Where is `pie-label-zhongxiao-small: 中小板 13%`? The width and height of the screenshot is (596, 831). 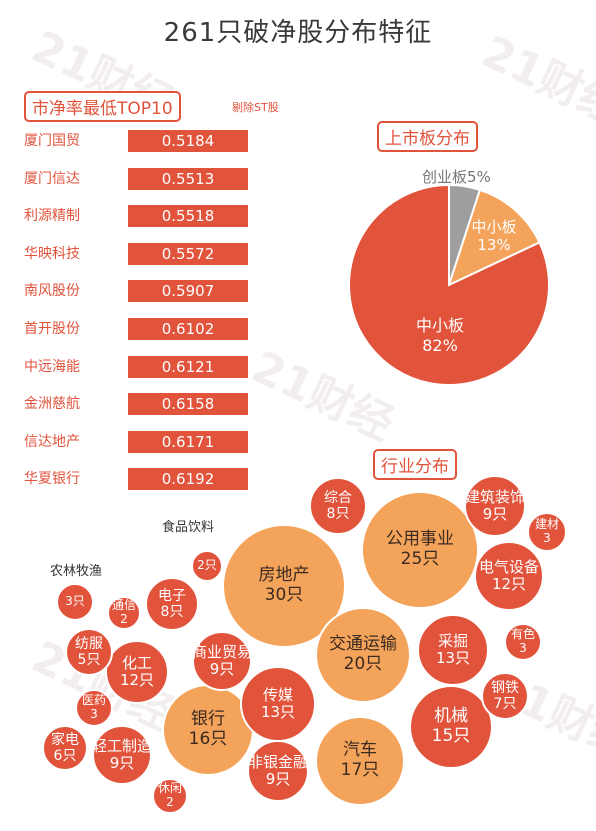
pie-label-zhongxiao-small: 中小板 13% is located at coordinates (494, 236).